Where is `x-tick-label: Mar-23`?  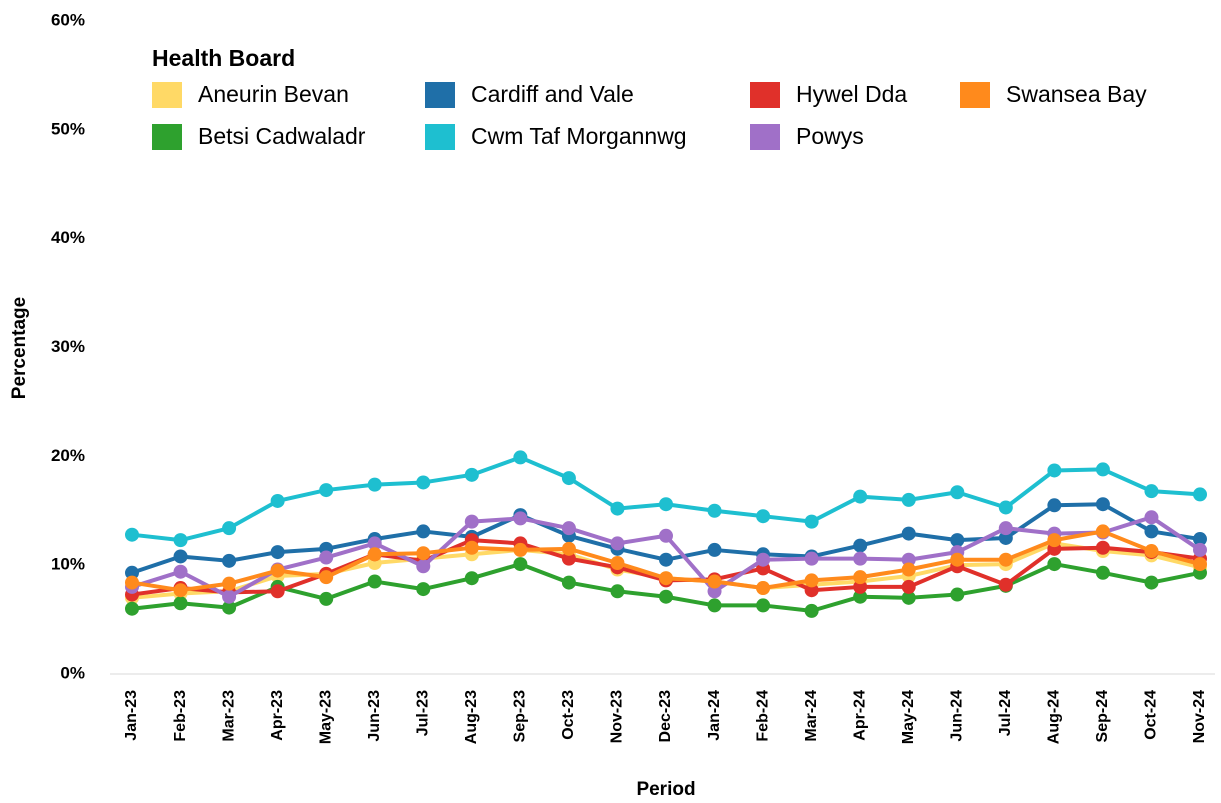 x-tick-label: Mar-23 is located at coordinates (228, 716).